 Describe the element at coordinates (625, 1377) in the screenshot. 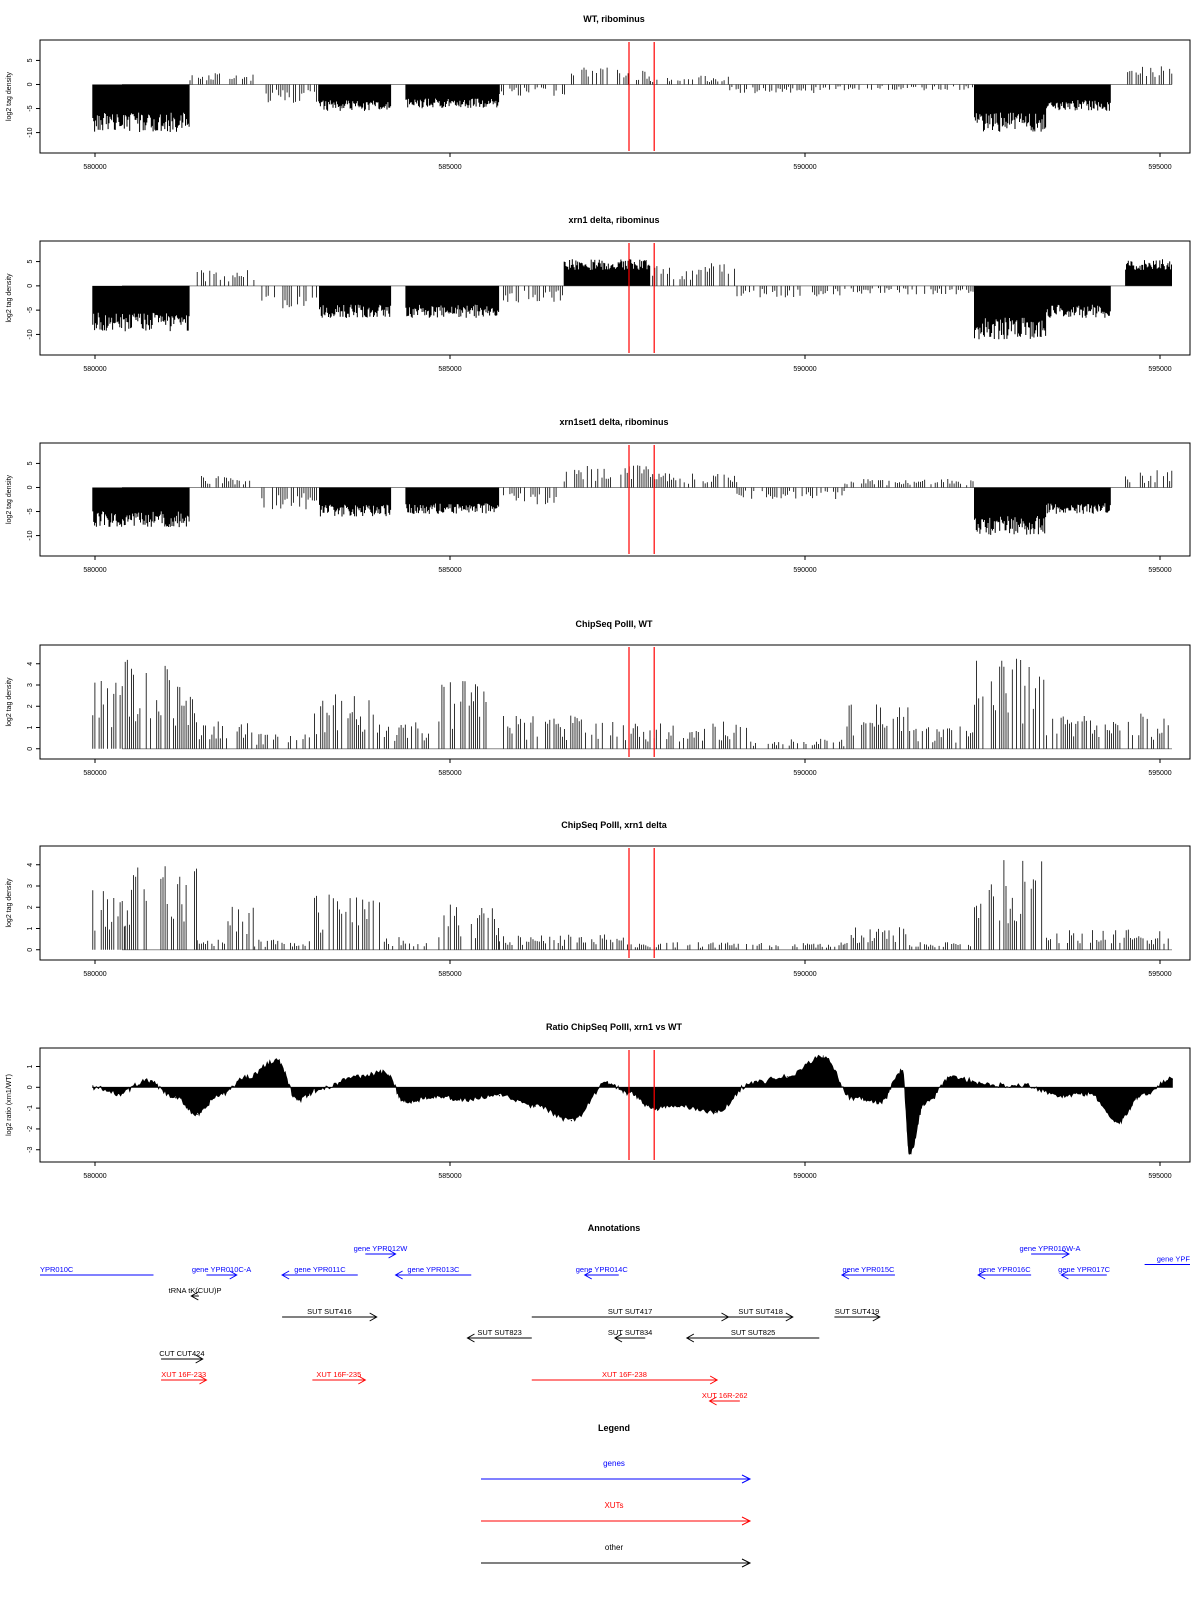

I see `annotation-feature: XUT 16F-238` at that location.